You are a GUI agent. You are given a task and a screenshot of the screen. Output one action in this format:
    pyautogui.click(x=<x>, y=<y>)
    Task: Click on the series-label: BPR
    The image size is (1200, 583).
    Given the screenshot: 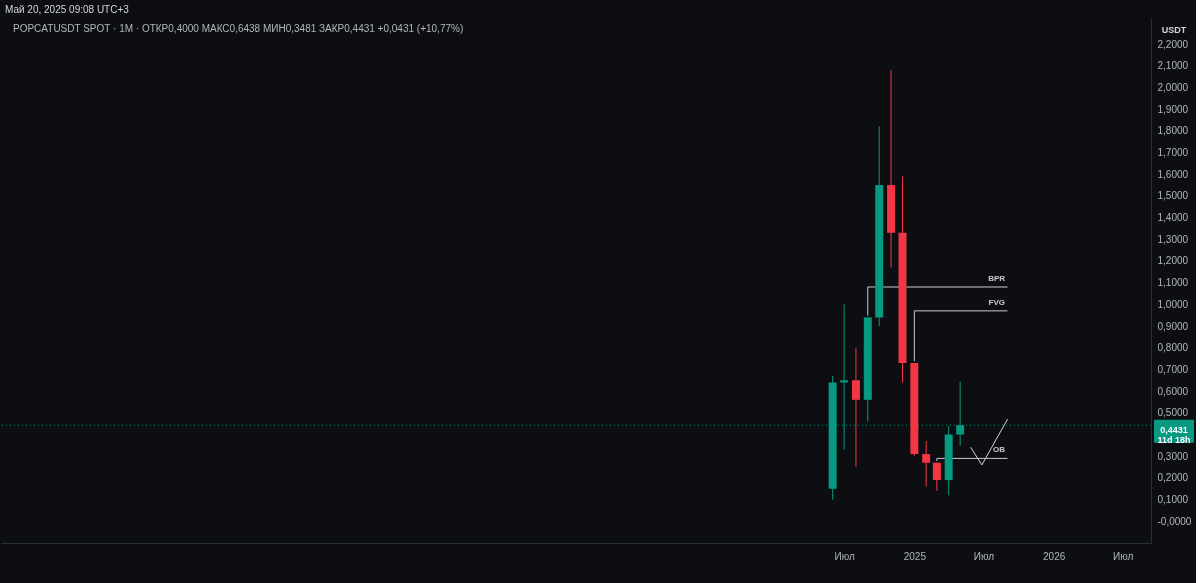 What is the action you would take?
    pyautogui.click(x=997, y=279)
    